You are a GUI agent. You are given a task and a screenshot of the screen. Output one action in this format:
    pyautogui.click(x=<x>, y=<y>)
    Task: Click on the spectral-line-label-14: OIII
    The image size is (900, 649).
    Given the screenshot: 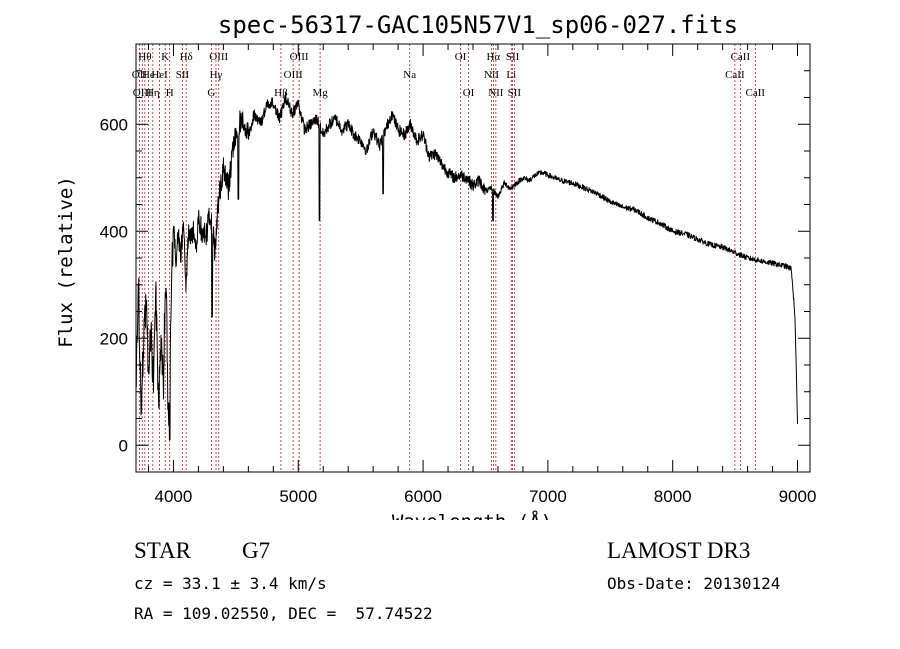 What is the action you would take?
    pyautogui.click(x=293, y=75)
    